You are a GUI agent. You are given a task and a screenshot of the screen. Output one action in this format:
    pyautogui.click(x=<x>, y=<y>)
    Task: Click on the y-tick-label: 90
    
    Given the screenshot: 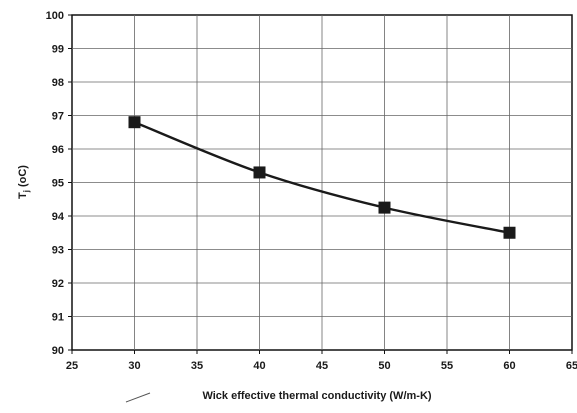 What is the action you would take?
    pyautogui.click(x=58, y=351)
    